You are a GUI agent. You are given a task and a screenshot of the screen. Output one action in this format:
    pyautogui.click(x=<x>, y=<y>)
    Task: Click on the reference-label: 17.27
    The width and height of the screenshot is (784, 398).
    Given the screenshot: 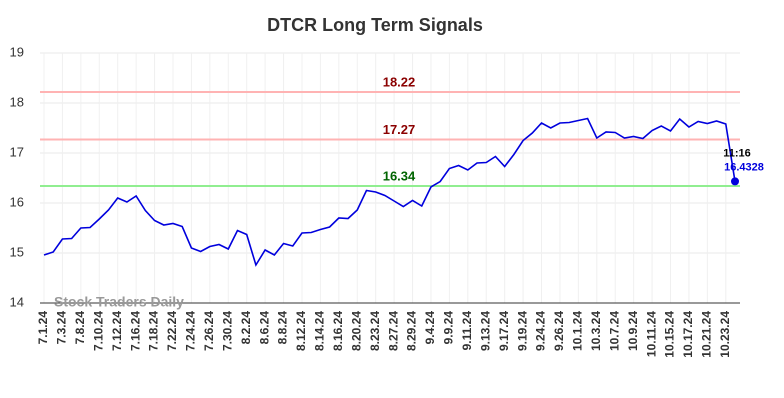 What is the action you would take?
    pyautogui.click(x=399, y=129)
    